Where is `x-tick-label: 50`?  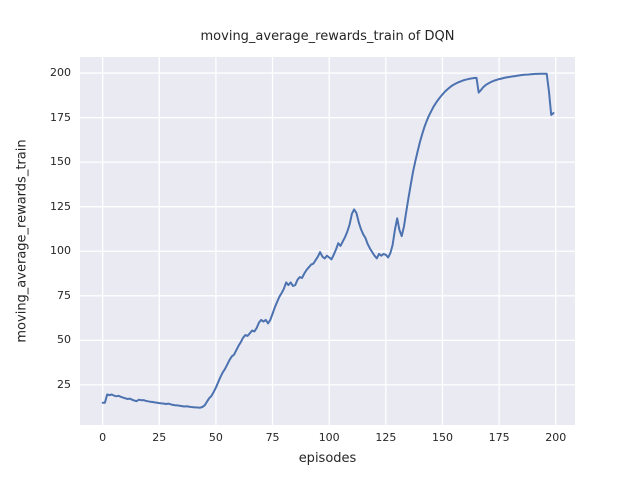 x-tick-label: 50 is located at coordinates (215, 437).